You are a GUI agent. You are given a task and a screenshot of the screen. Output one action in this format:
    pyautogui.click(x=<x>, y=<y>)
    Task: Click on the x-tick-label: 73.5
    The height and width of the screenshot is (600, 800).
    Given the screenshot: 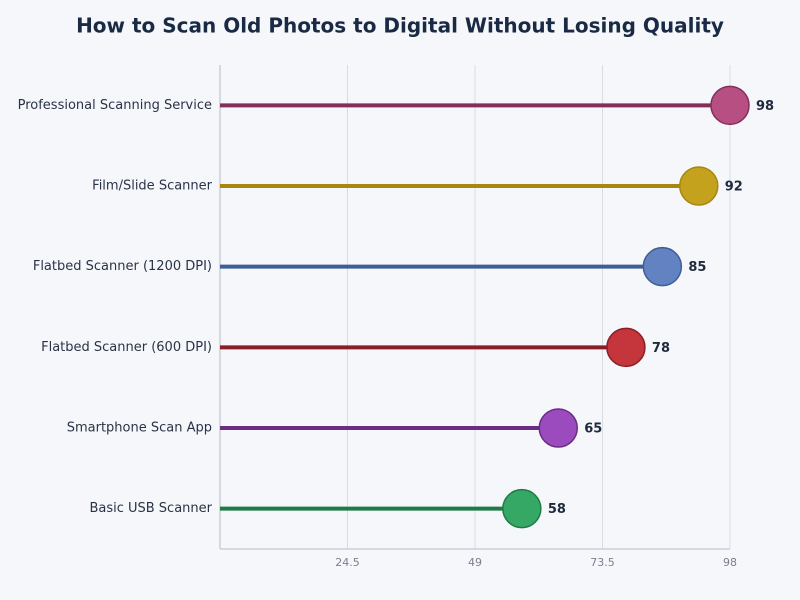 What is the action you would take?
    pyautogui.click(x=602, y=562)
    